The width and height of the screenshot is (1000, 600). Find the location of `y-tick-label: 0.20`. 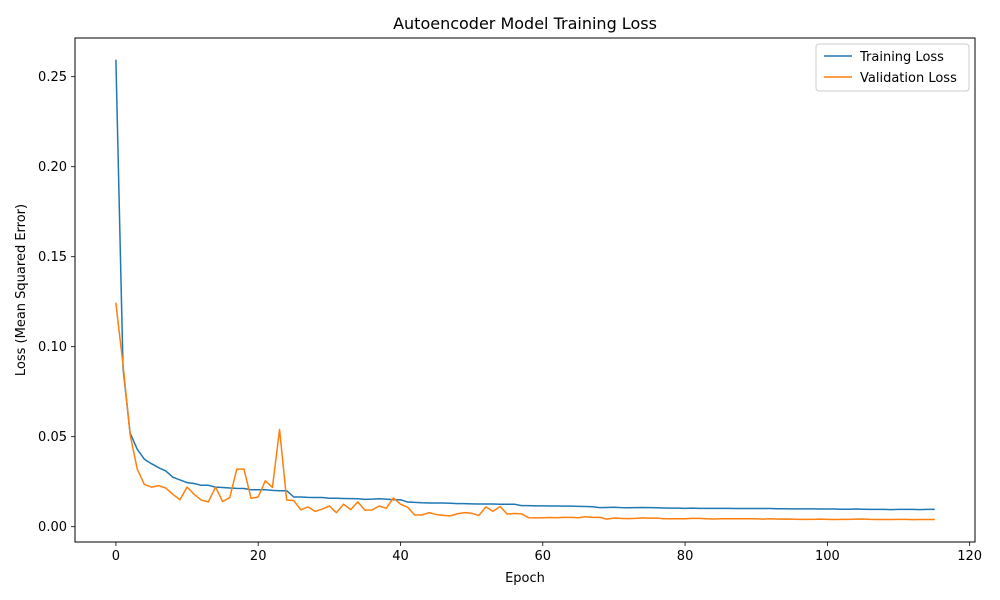

y-tick-label: 0.20 is located at coordinates (52, 167).